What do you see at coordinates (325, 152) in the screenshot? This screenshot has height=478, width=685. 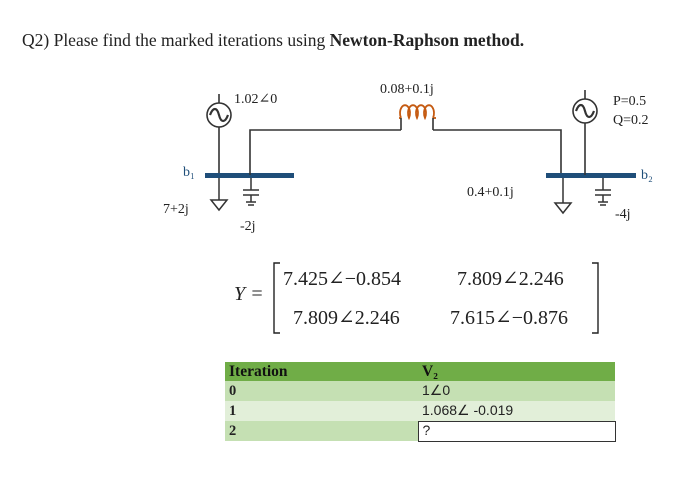 I see `line-bus1-to-inductor` at bounding box center [325, 152].